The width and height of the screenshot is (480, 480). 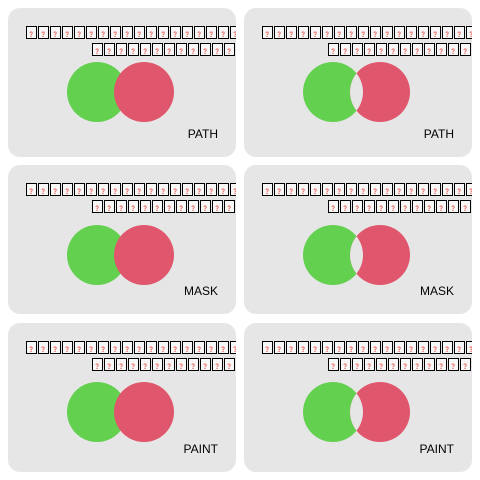 I want to click on tile-path-cutout: ❓❓❓❓❓❓❓❓❓❓❓❓❓❓❓❓❓❓❓❓ ❓❓❓❓❓❓❓❓❓❓❓❓❓❓ PATH, so click(x=358, y=82).